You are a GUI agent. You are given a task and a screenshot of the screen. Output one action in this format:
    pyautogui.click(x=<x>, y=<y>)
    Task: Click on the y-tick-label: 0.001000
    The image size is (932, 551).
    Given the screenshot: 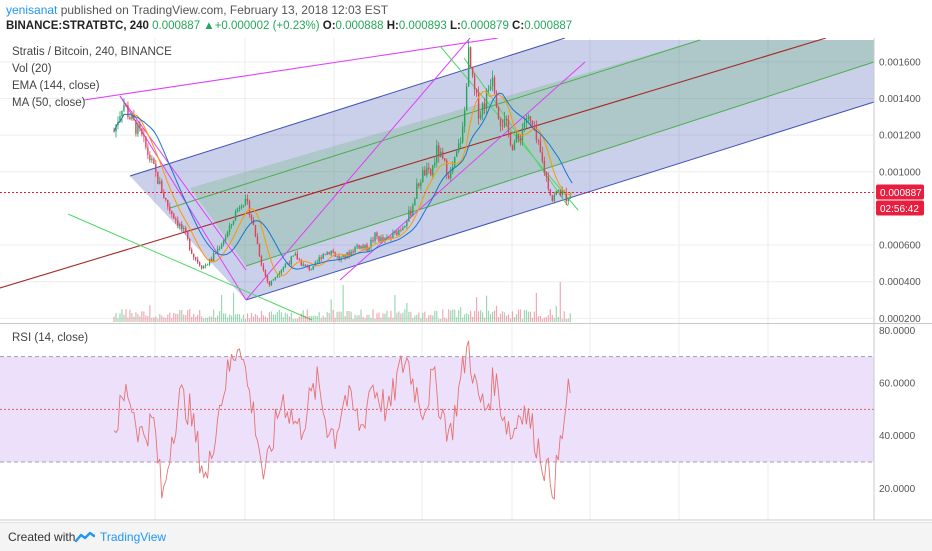 What is the action you would take?
    pyautogui.click(x=900, y=172)
    